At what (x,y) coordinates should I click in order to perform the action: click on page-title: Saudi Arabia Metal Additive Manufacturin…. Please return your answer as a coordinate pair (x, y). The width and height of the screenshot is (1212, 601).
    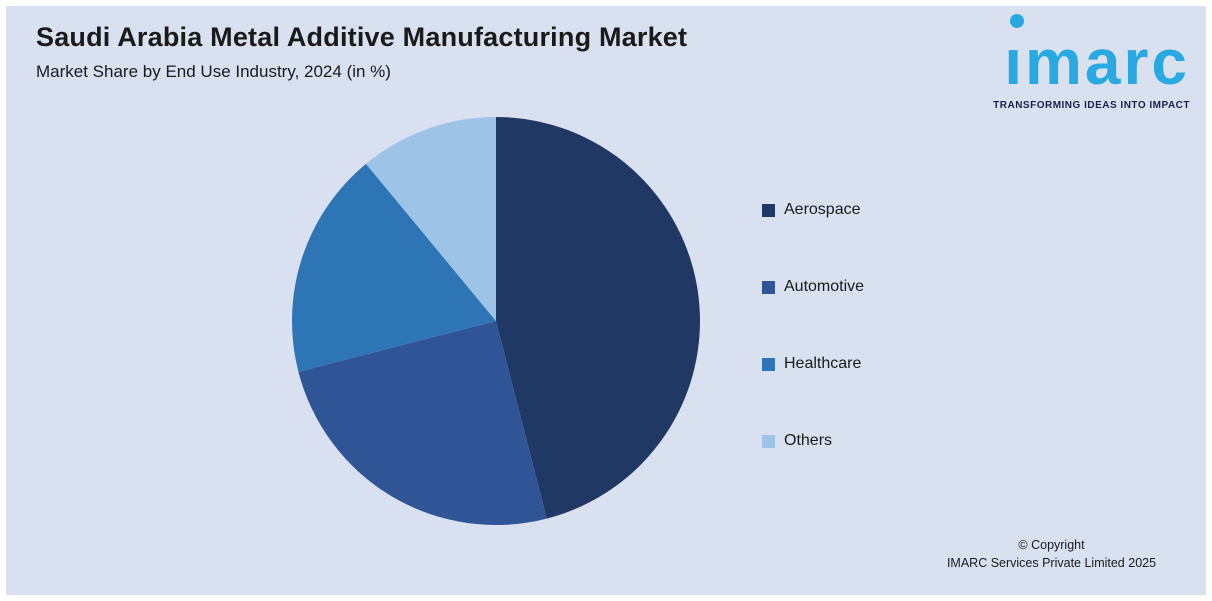
    Looking at the image, I should click on (362, 37).